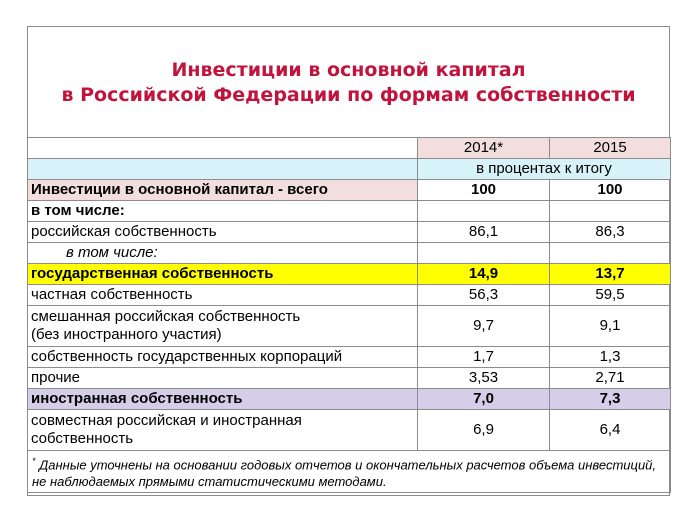  I want to click on table-row-state: государственная собственность 14,9 13,7, so click(349, 274).